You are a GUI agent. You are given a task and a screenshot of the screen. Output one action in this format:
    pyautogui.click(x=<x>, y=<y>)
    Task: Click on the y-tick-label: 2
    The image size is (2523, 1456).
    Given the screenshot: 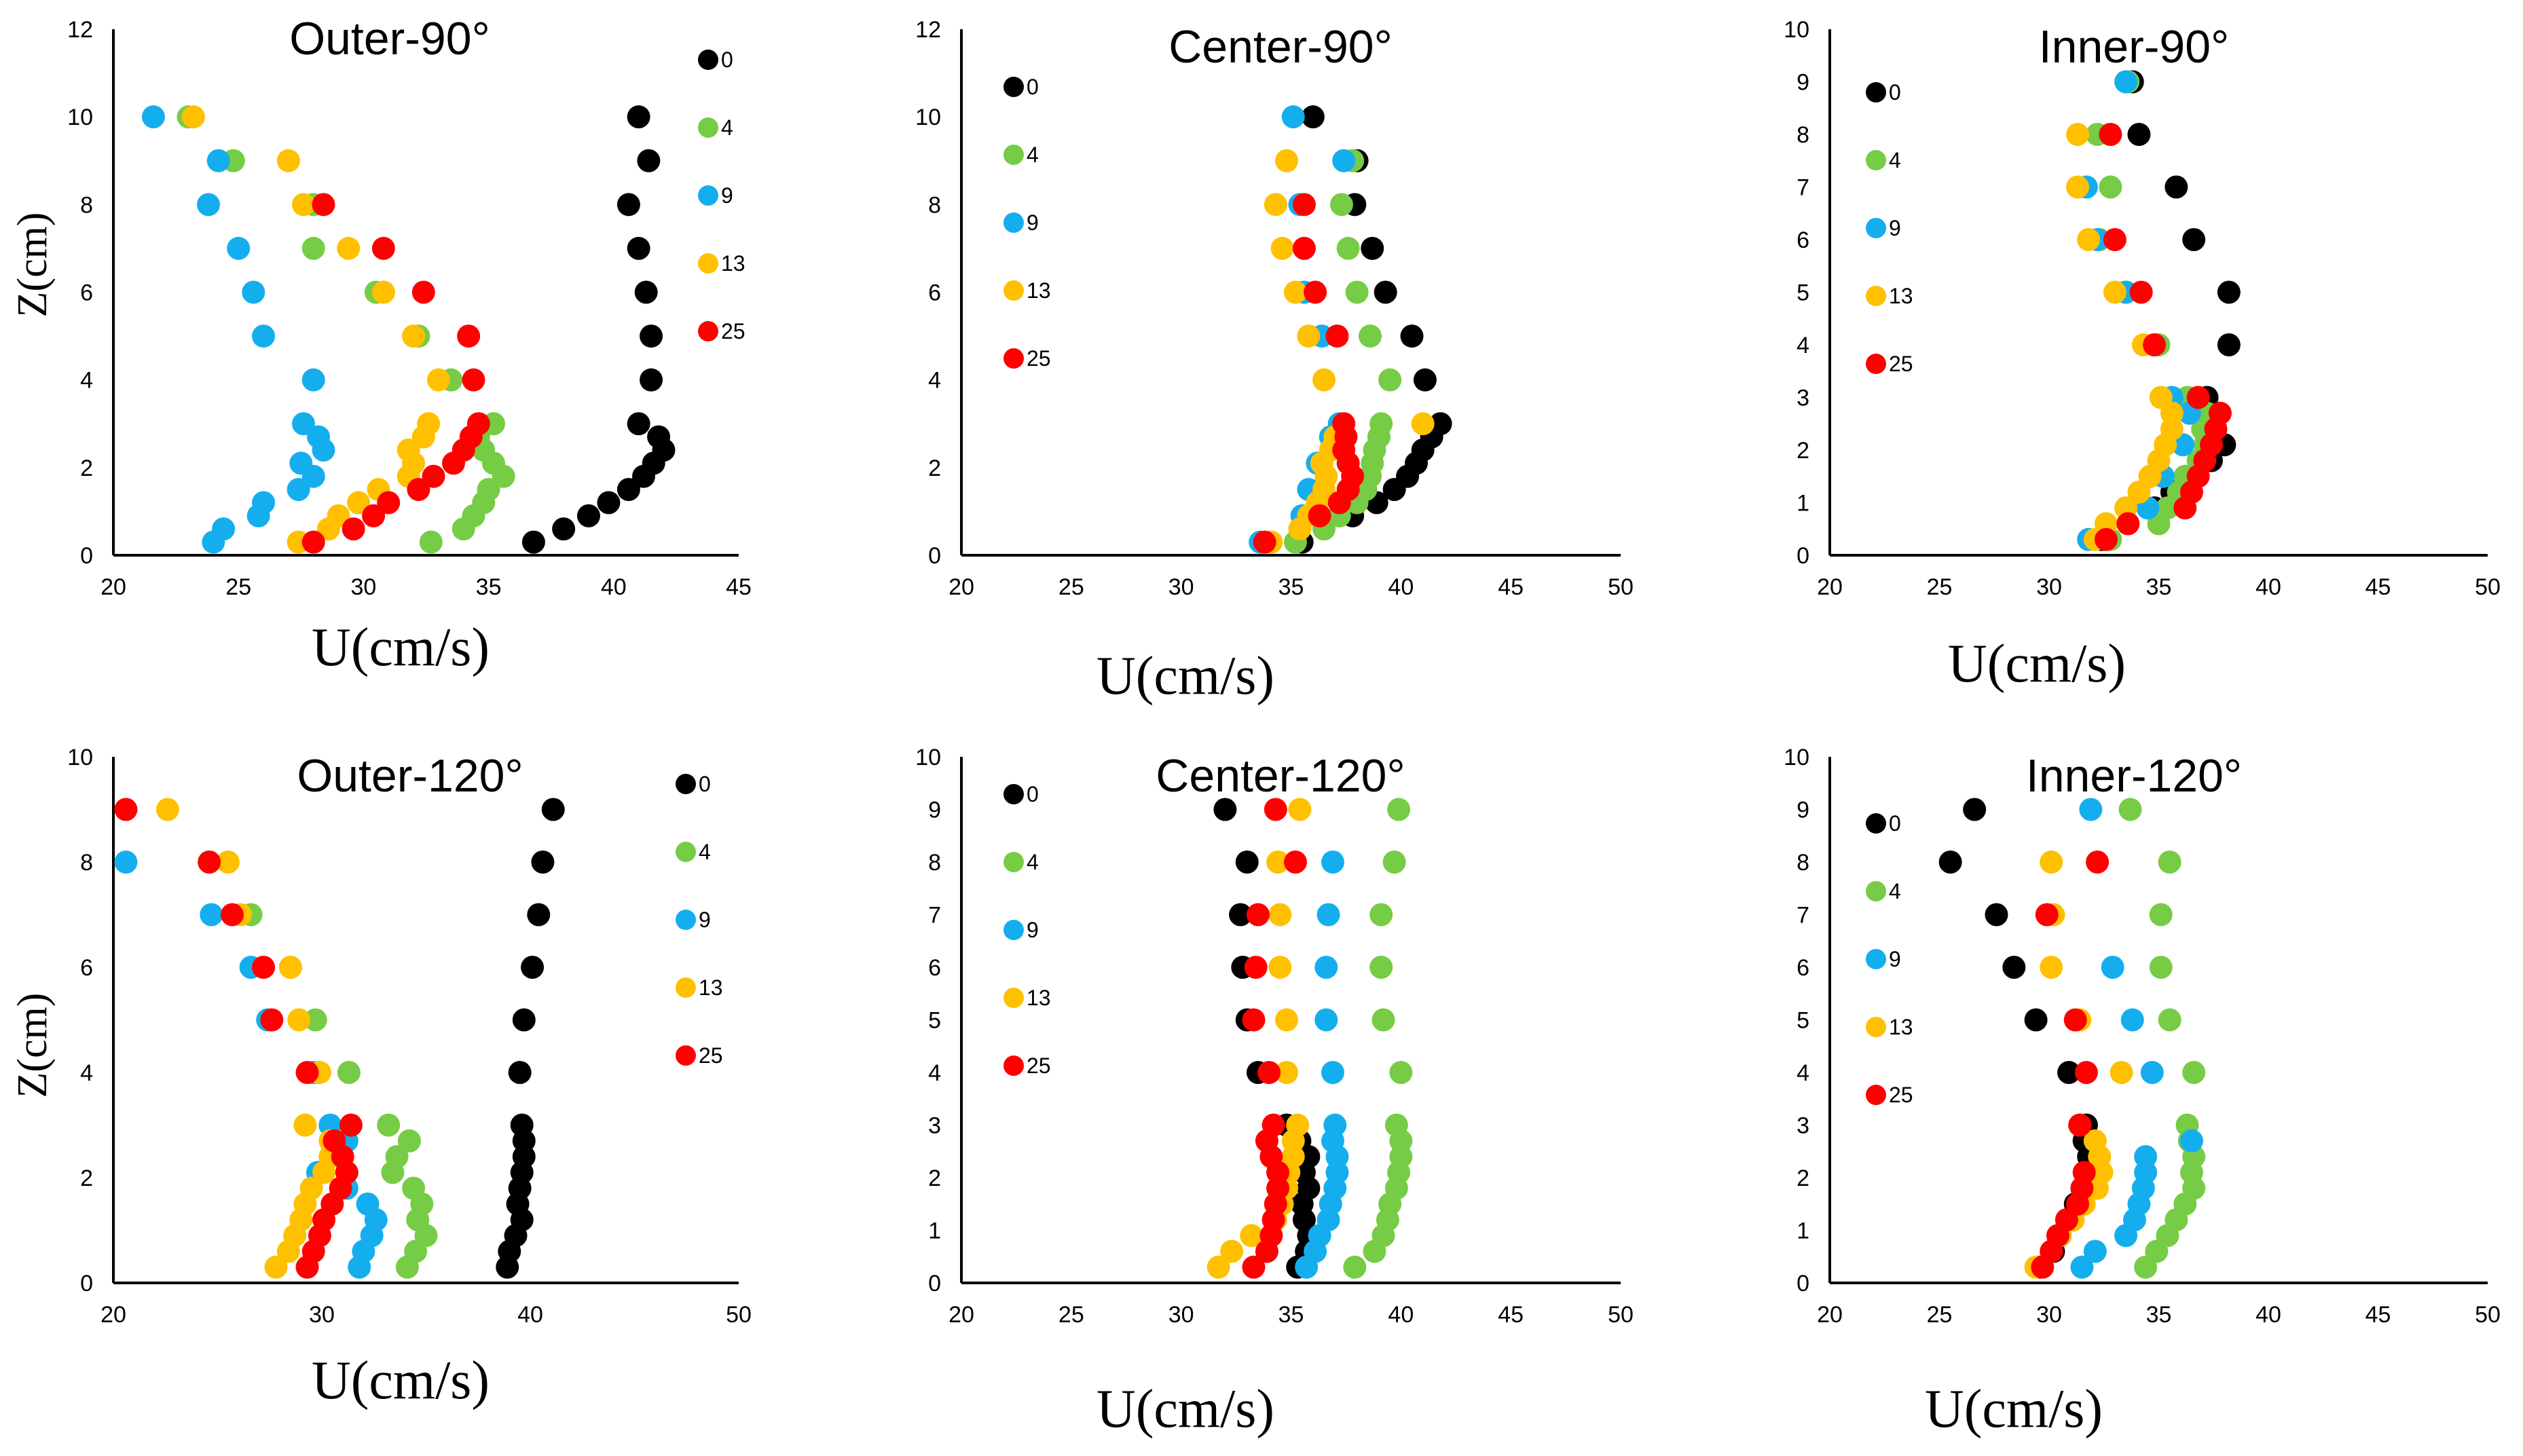 What is the action you would take?
    pyautogui.click(x=1803, y=1178)
    